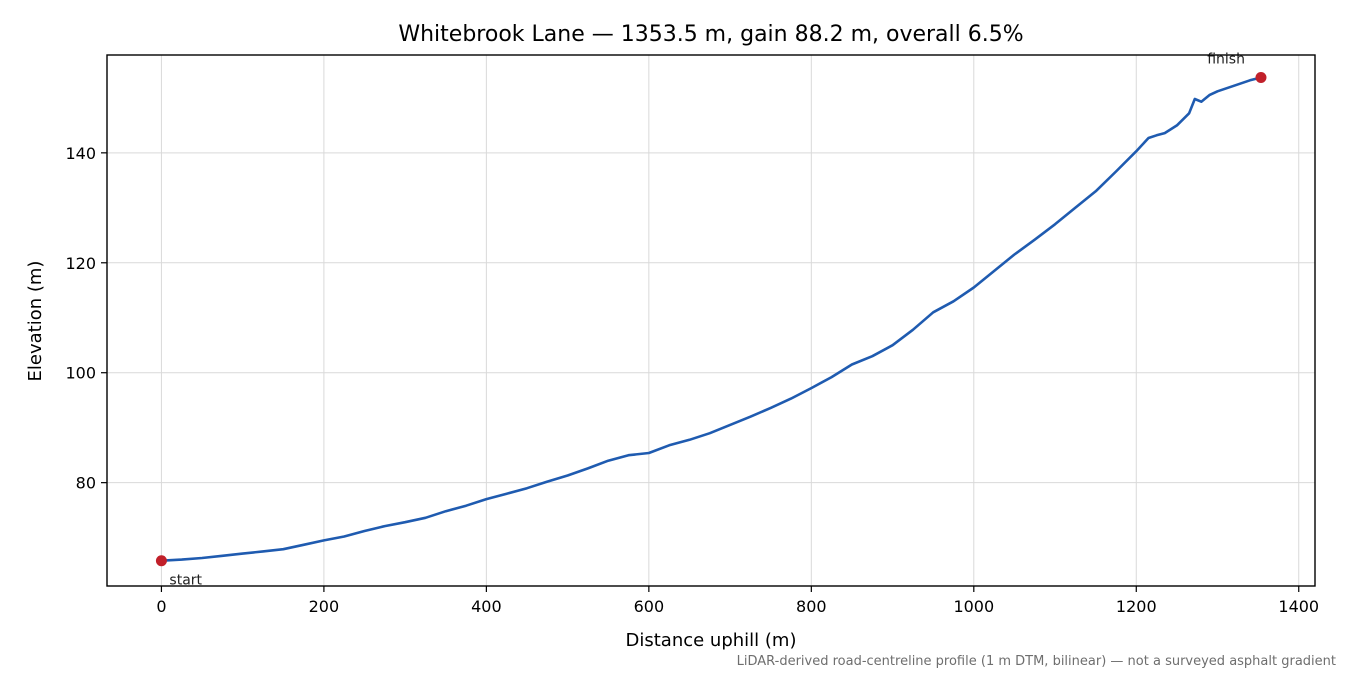 Image resolution: width=1350 pixels, height=675 pixels. I want to click on x-axis-label: Distance uphill (m), so click(711, 640).